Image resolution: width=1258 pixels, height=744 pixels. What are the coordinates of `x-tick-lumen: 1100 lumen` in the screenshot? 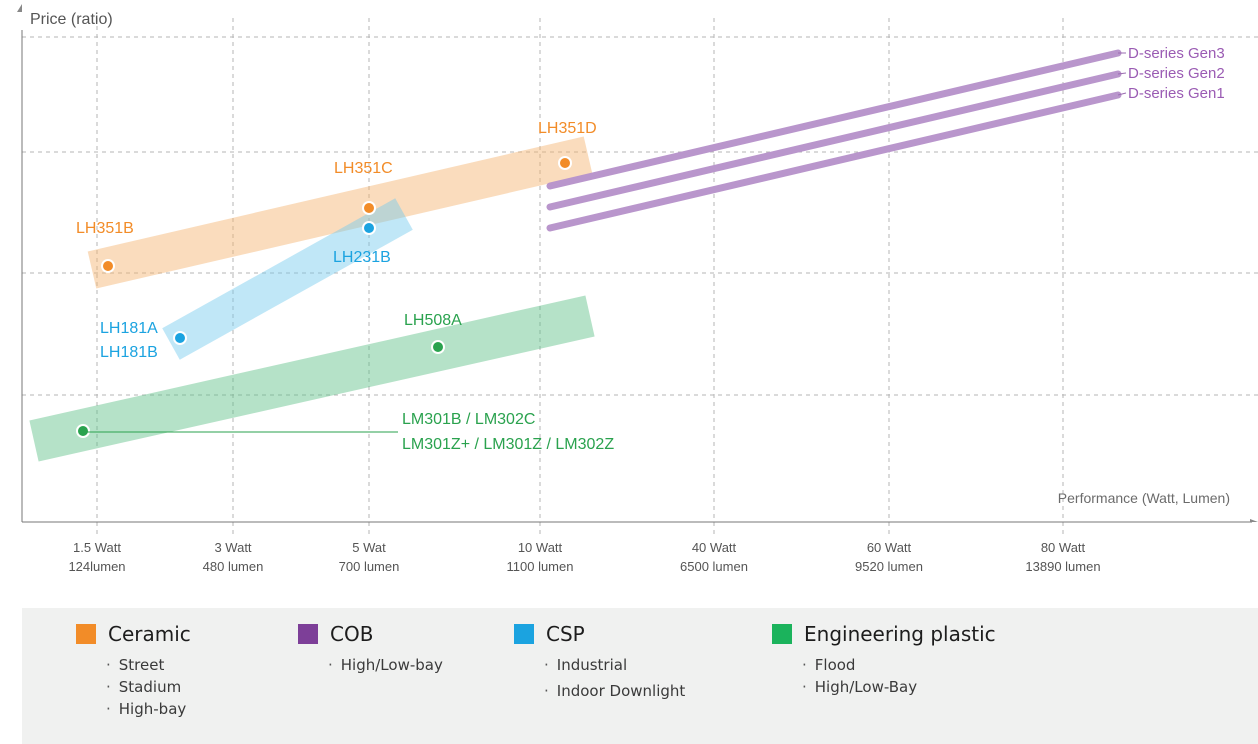 It's located at (540, 566).